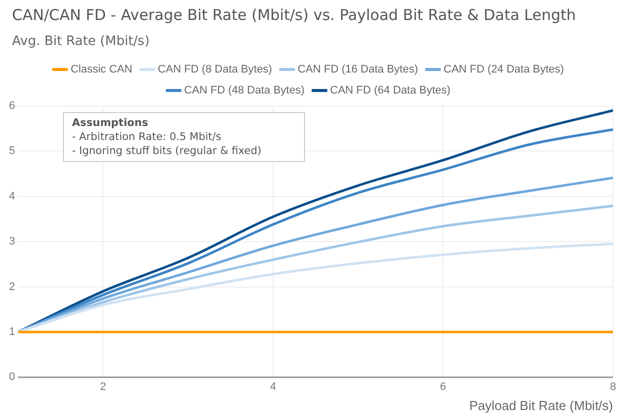  What do you see at coordinates (12, 196) in the screenshot?
I see `y-tick-label: 4` at bounding box center [12, 196].